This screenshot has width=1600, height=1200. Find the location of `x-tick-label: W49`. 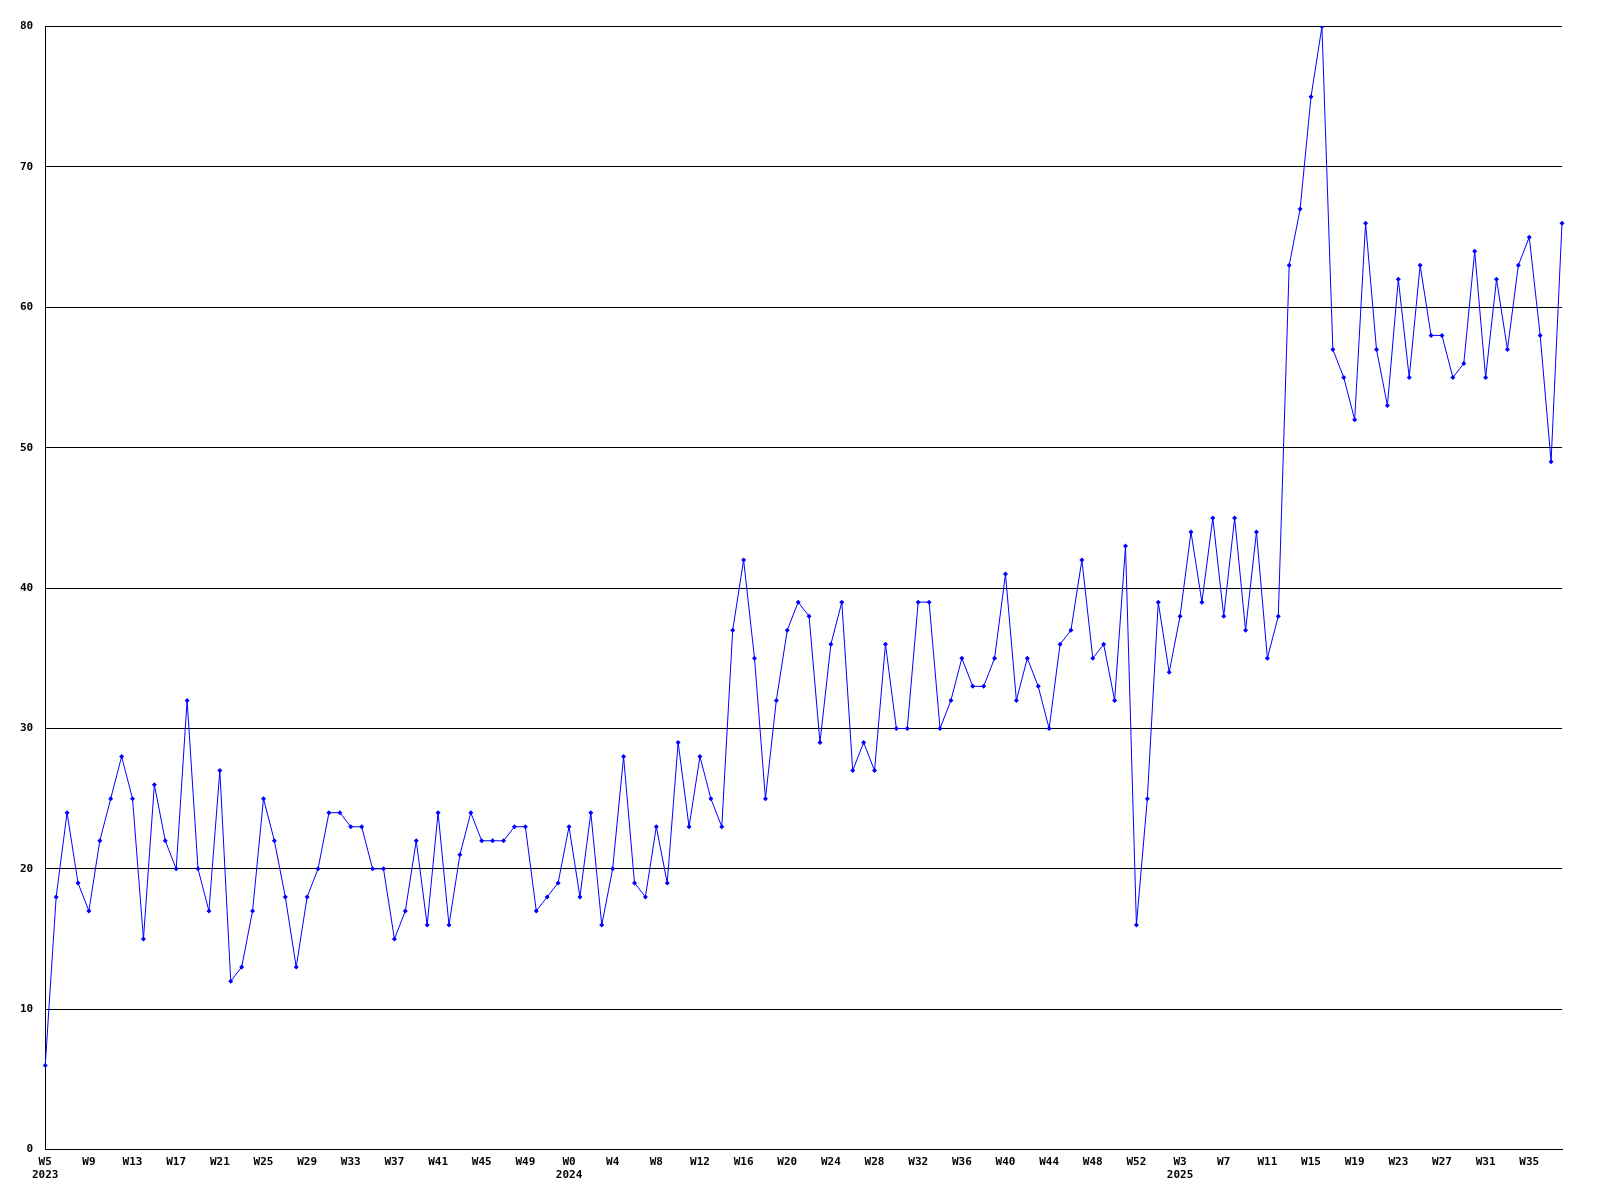

x-tick-label: W49 is located at coordinates (525, 1162).